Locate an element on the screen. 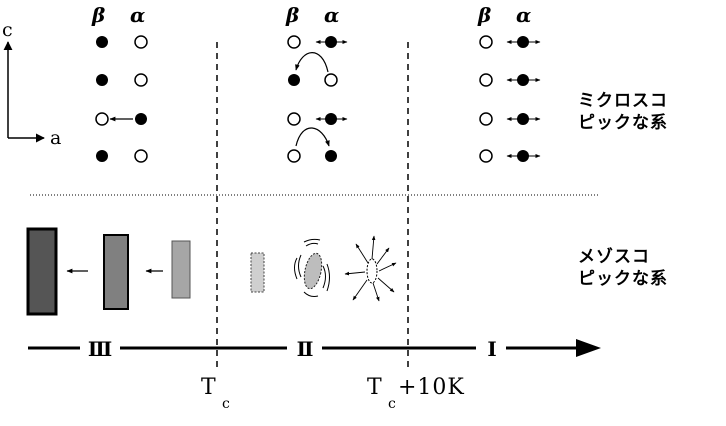  tc10-suffix: +10K is located at coordinates (431, 387).